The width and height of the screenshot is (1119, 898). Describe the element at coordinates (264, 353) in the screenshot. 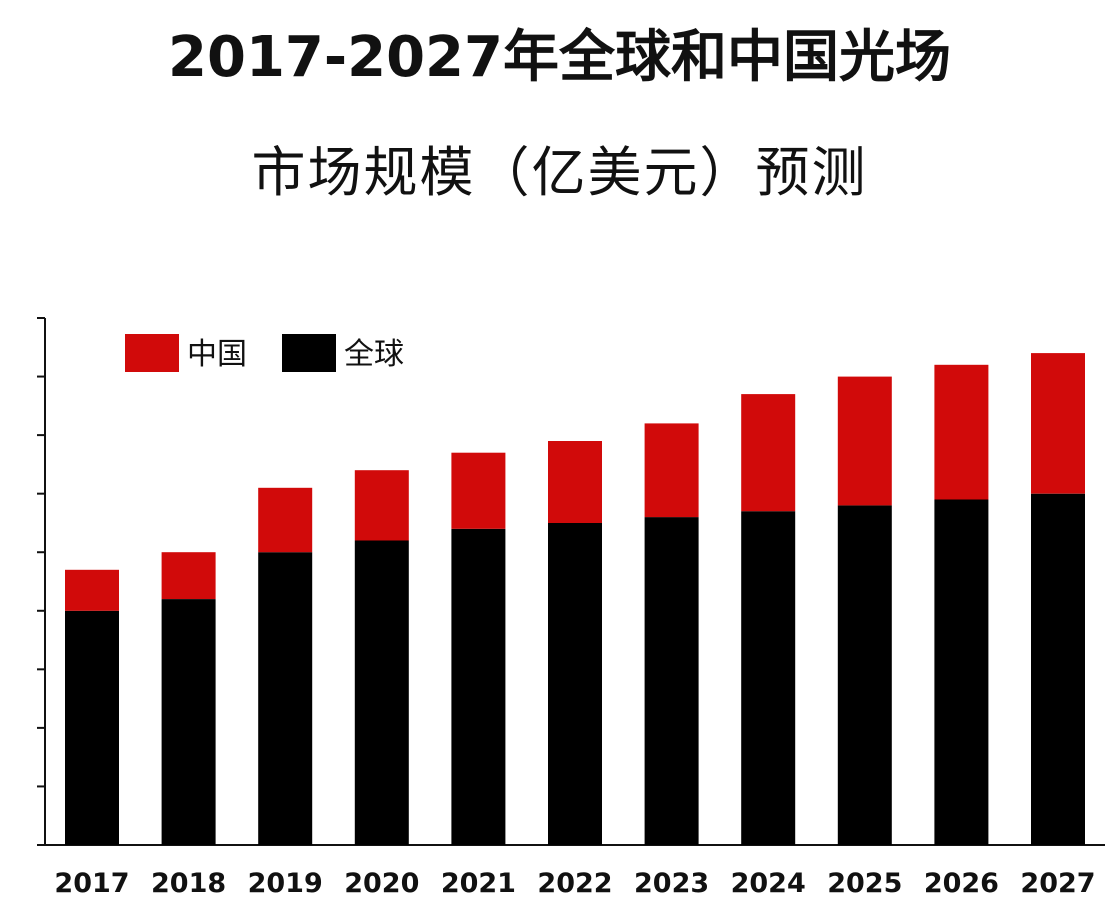

I see `legend: 中国 全球` at that location.